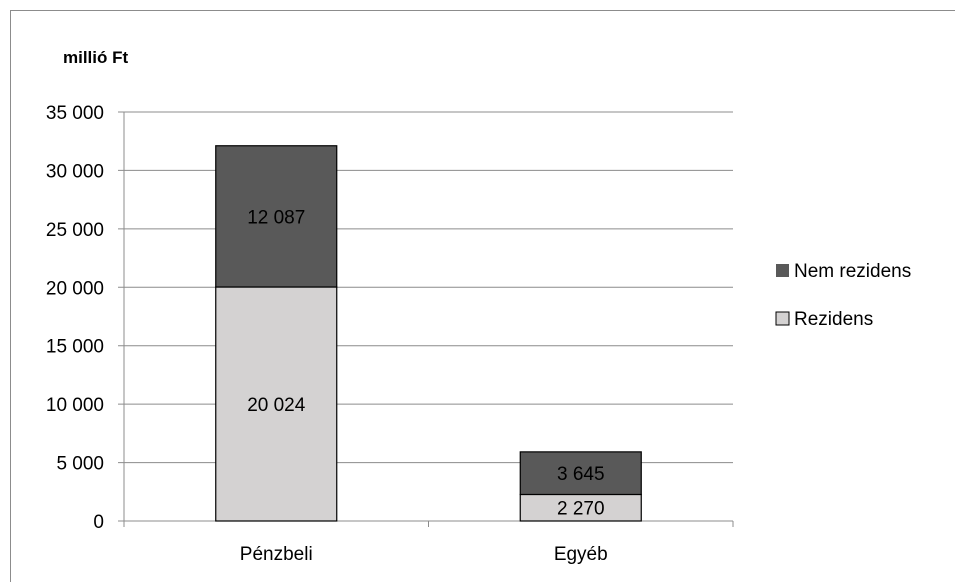  What do you see at coordinates (75, 405) in the screenshot?
I see `y-tick-label: 10 000` at bounding box center [75, 405].